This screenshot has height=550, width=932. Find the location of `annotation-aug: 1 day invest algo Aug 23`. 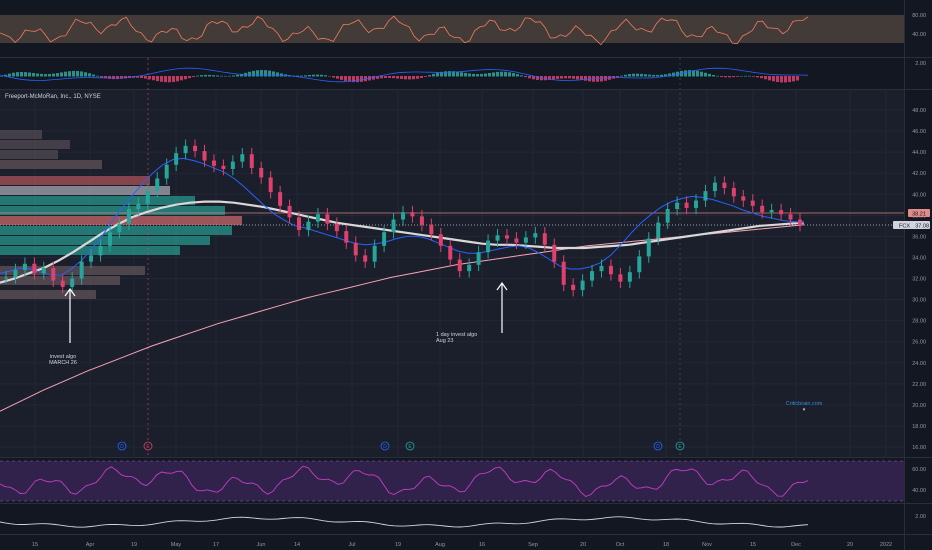

annotation-aug: 1 day invest algo Aug 23 is located at coordinates (472, 312).